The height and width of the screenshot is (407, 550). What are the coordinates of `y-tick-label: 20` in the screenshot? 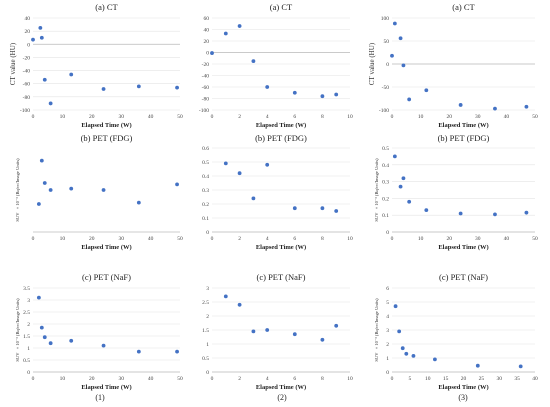 It's located at (207, 42).